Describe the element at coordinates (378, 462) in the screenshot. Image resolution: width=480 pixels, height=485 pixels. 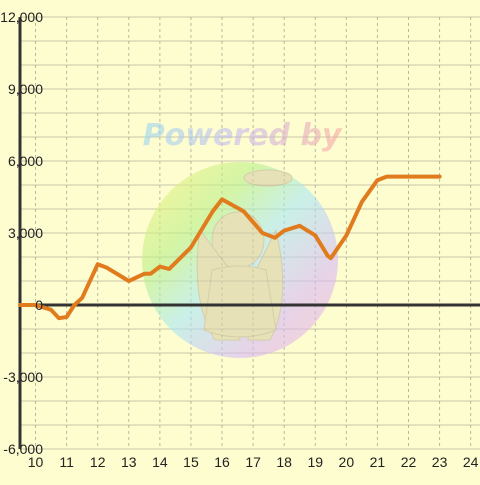
I see `x-tick-label: 21` at that location.